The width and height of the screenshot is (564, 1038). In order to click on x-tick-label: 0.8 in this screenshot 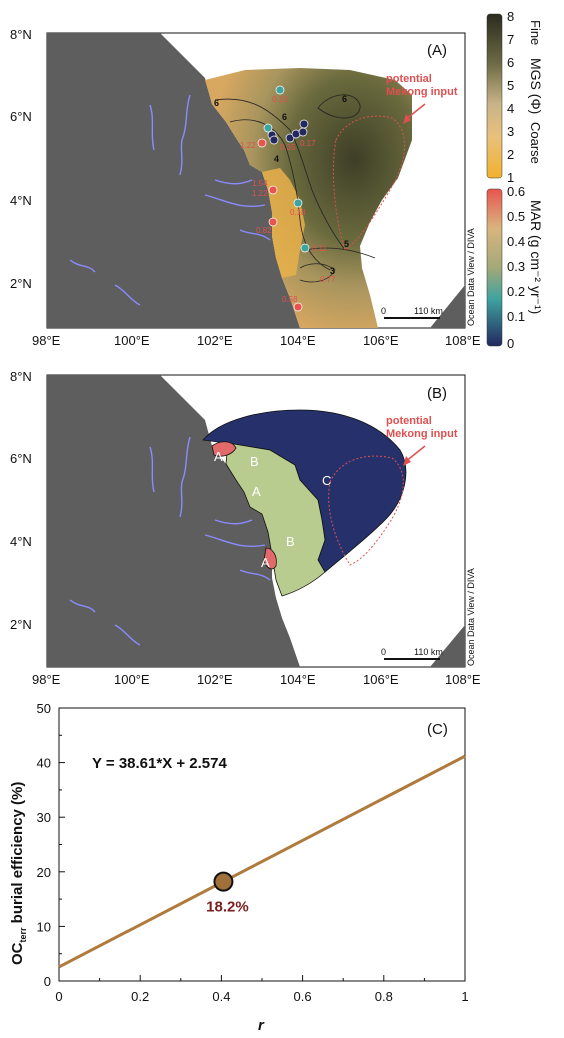, I will do `click(384, 996)`.